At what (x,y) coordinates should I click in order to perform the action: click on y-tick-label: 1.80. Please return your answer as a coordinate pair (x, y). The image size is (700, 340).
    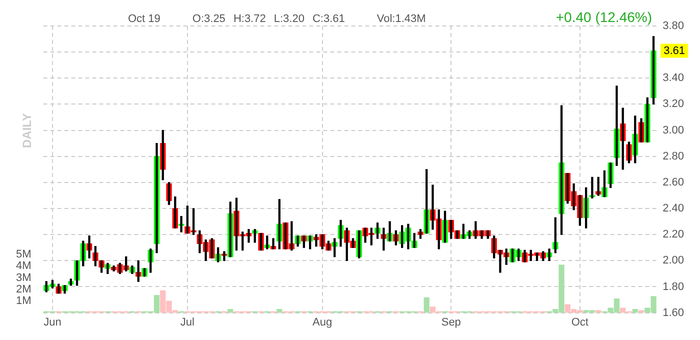
    Looking at the image, I should click on (673, 286).